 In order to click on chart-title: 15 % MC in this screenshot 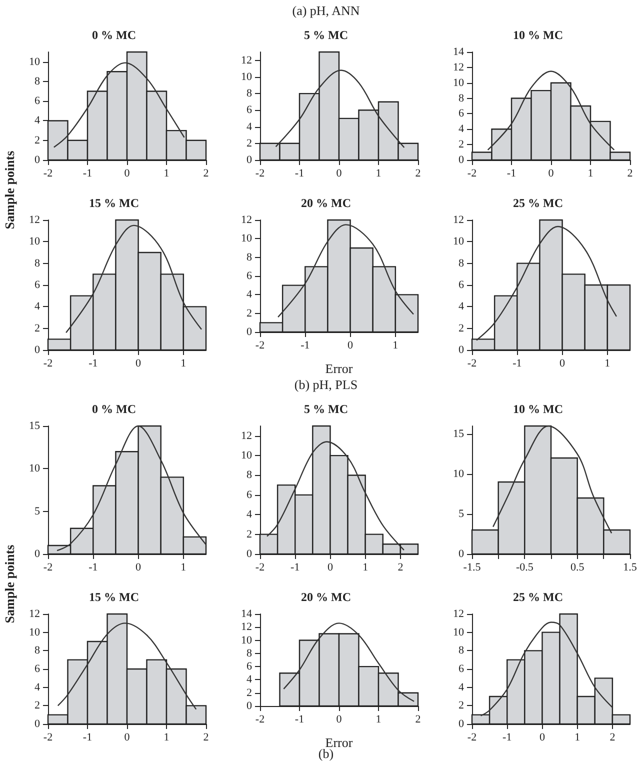, I will do `click(114, 597)`.